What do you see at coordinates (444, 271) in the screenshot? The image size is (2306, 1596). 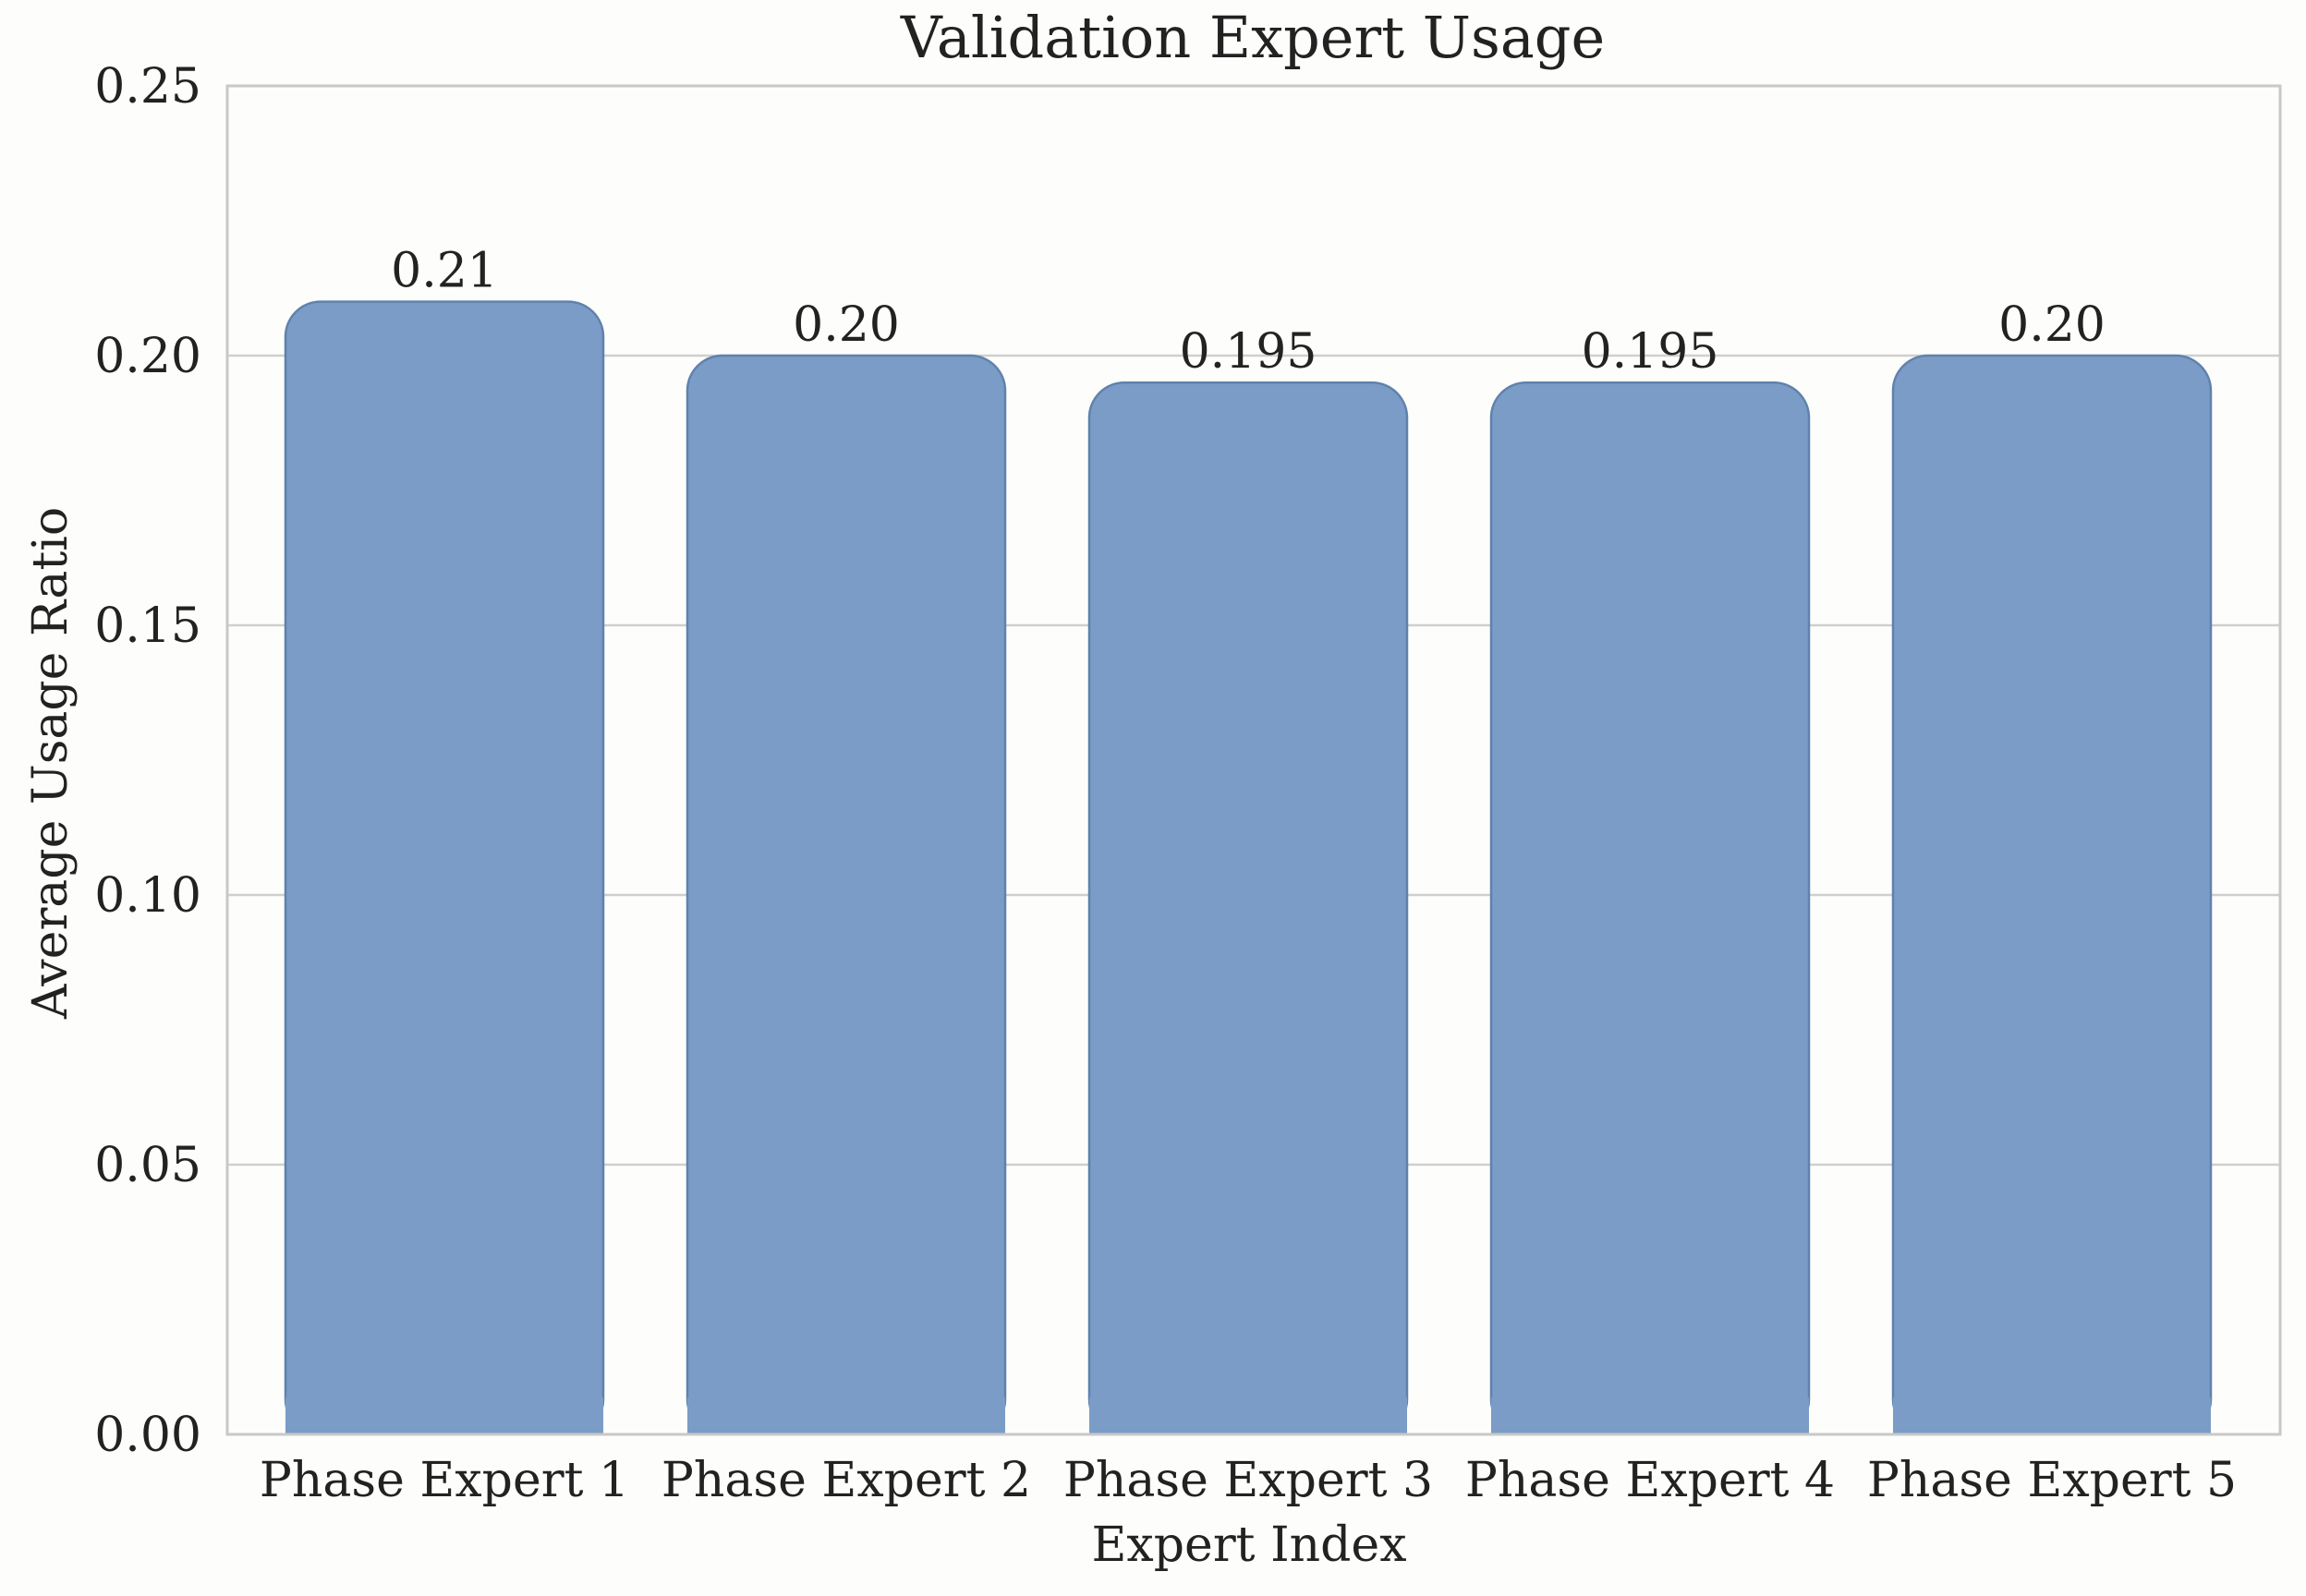 I see `bar-value-label: 0.21` at bounding box center [444, 271].